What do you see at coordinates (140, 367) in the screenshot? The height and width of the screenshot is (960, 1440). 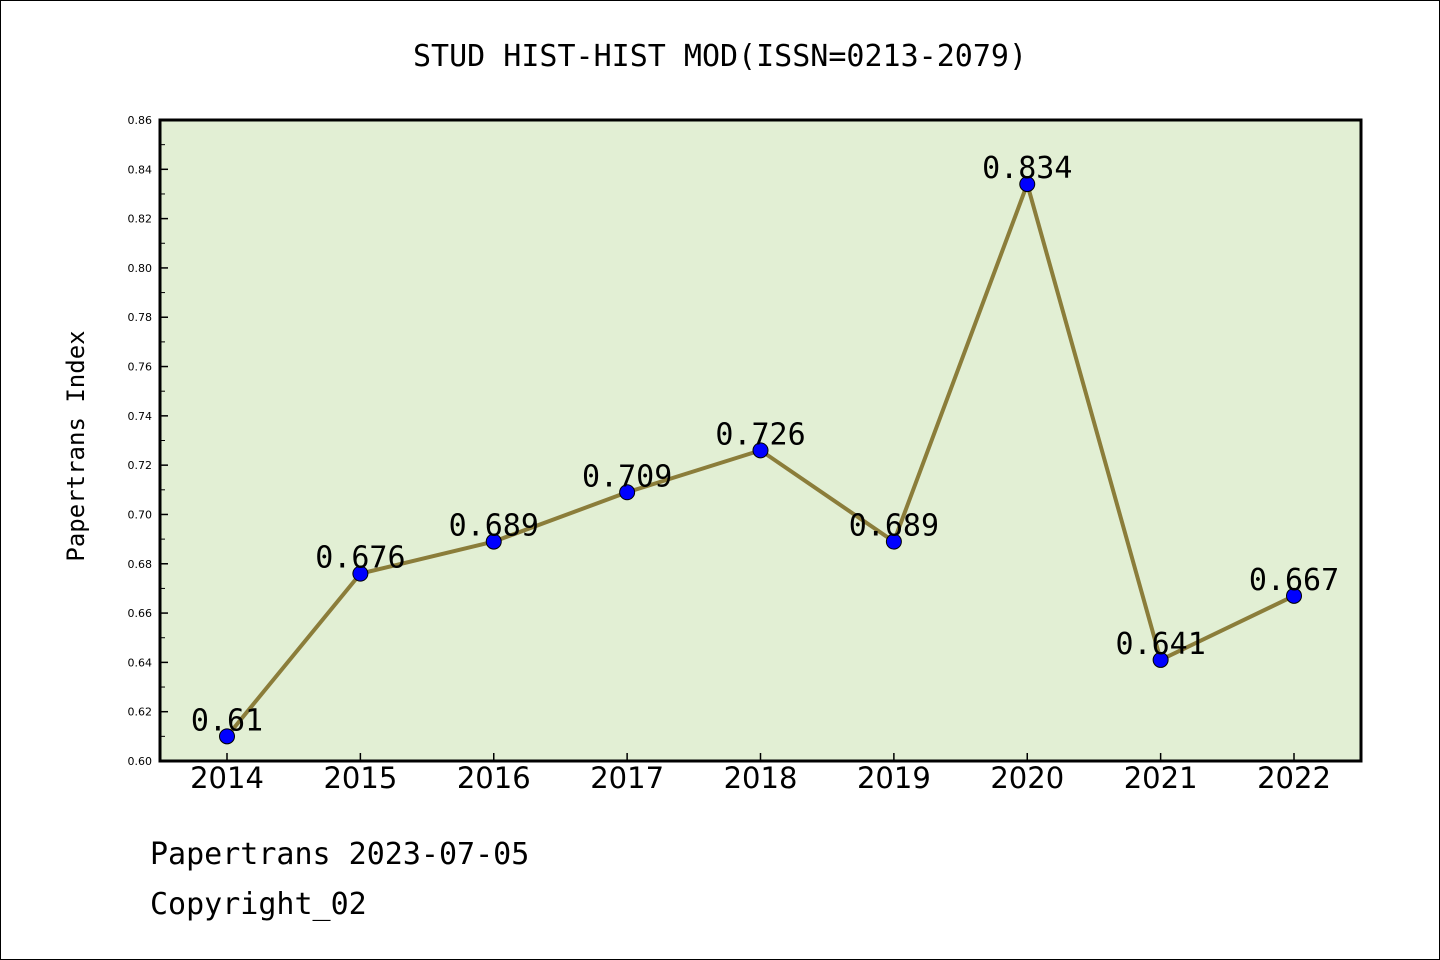 I see `y-tick-label: 0.76` at bounding box center [140, 367].